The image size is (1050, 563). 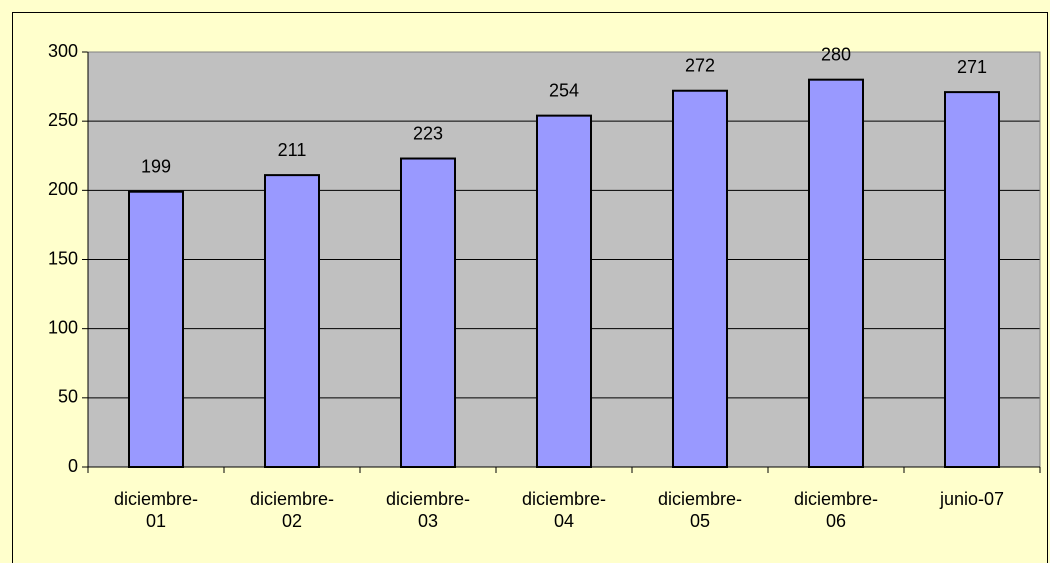 I want to click on data-label: 223, so click(x=428, y=133).